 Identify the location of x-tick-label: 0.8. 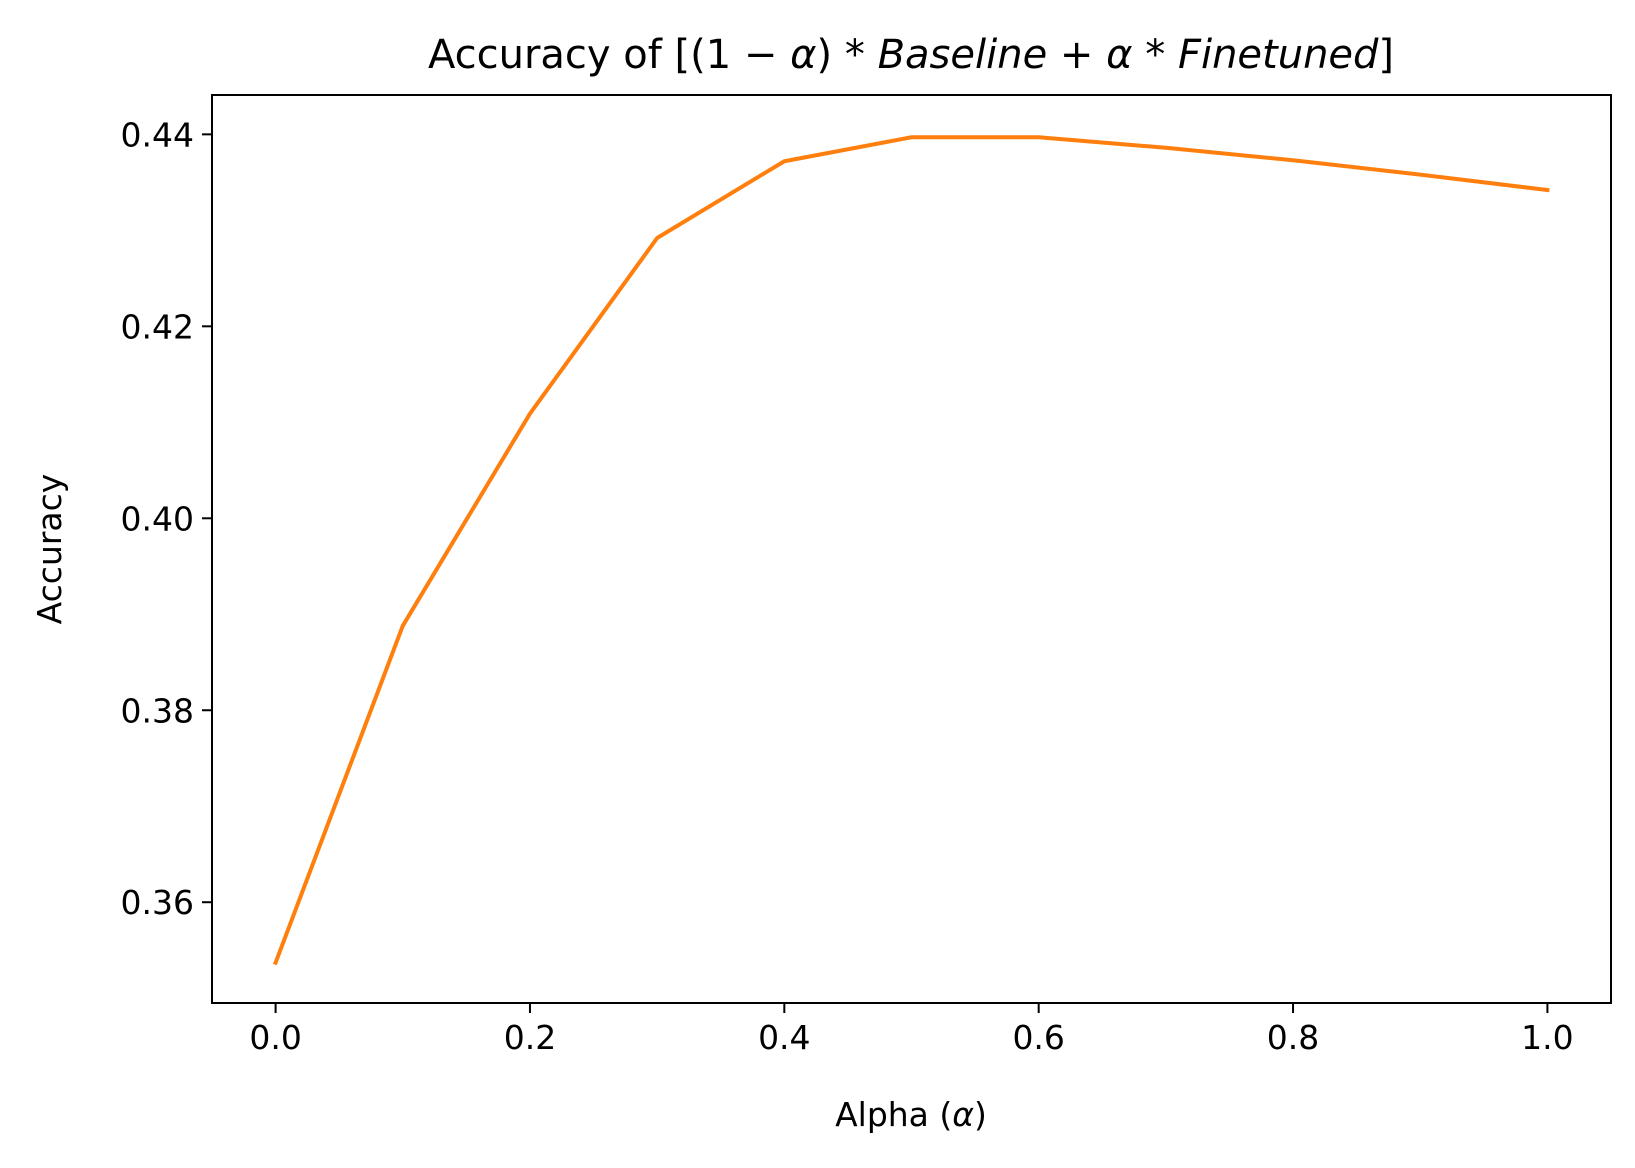
(1293, 1037).